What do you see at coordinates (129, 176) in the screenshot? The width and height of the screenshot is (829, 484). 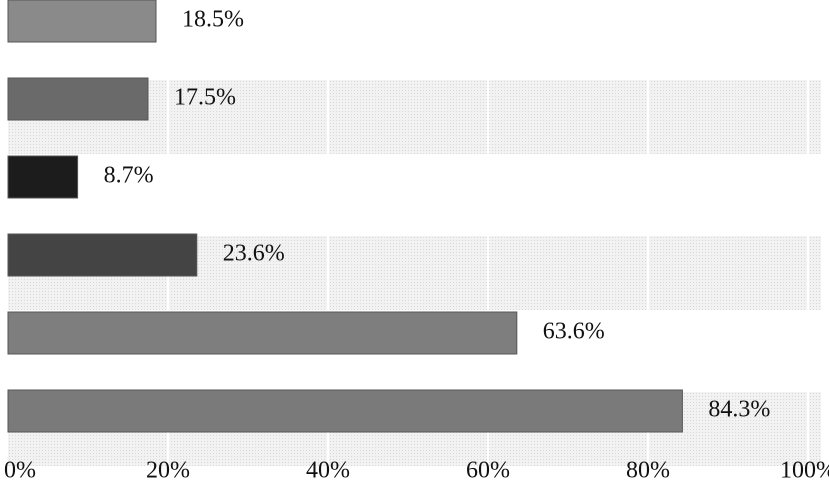 I see `value-label: 8.7%` at bounding box center [129, 176].